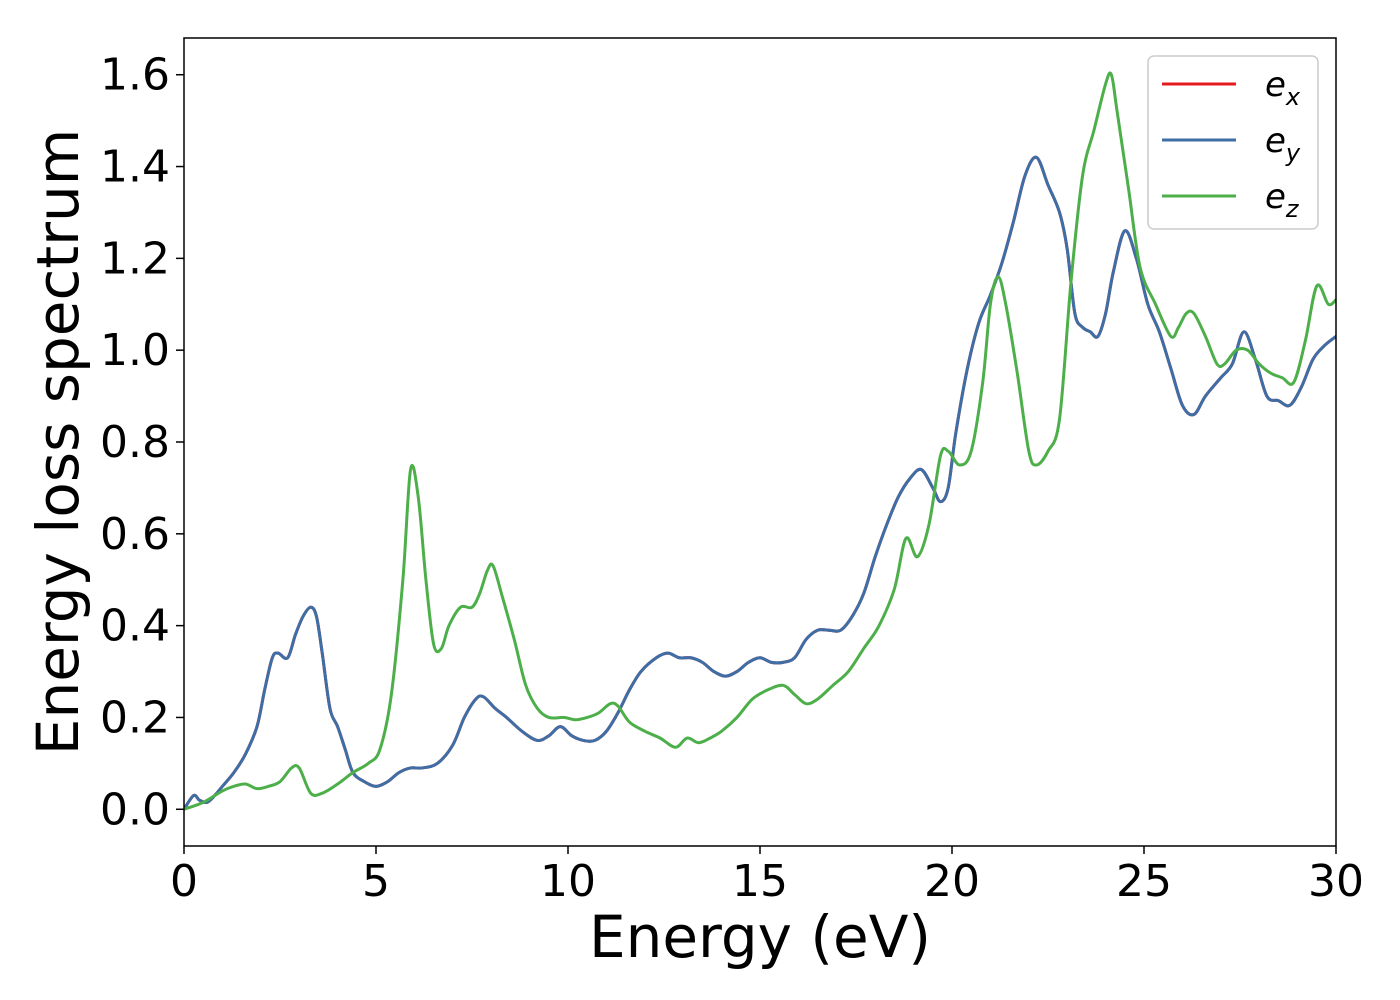 Image resolution: width=1400 pixels, height=1000 pixels. I want to click on x-tick-label: 5, so click(376, 881).